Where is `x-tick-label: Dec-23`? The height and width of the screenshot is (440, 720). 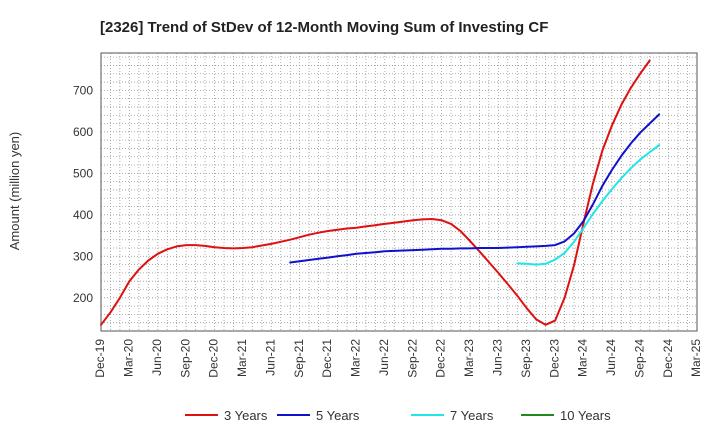 x-tick-label: Dec-23 is located at coordinates (554, 358).